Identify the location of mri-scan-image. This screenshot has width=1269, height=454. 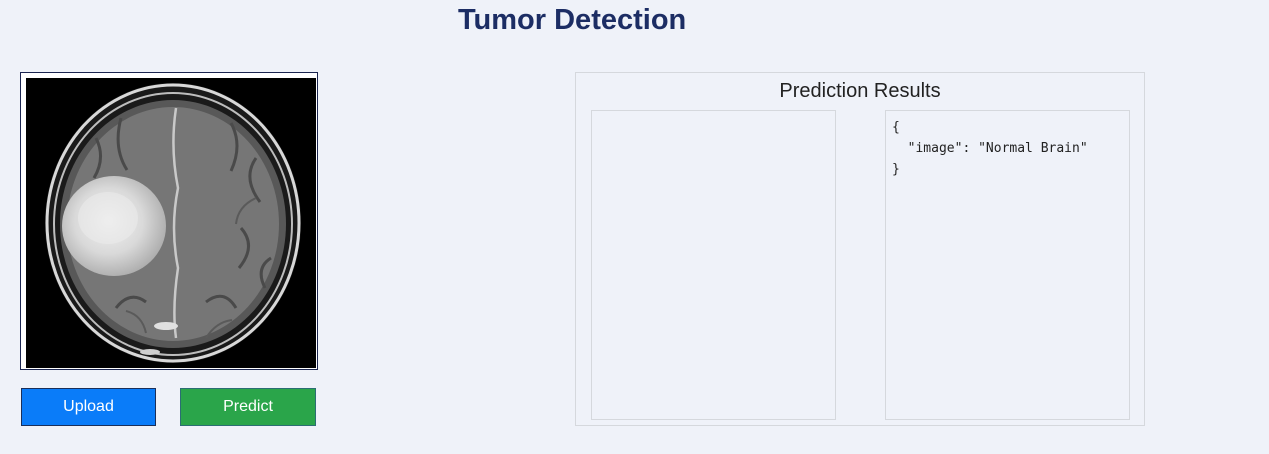
(171, 223).